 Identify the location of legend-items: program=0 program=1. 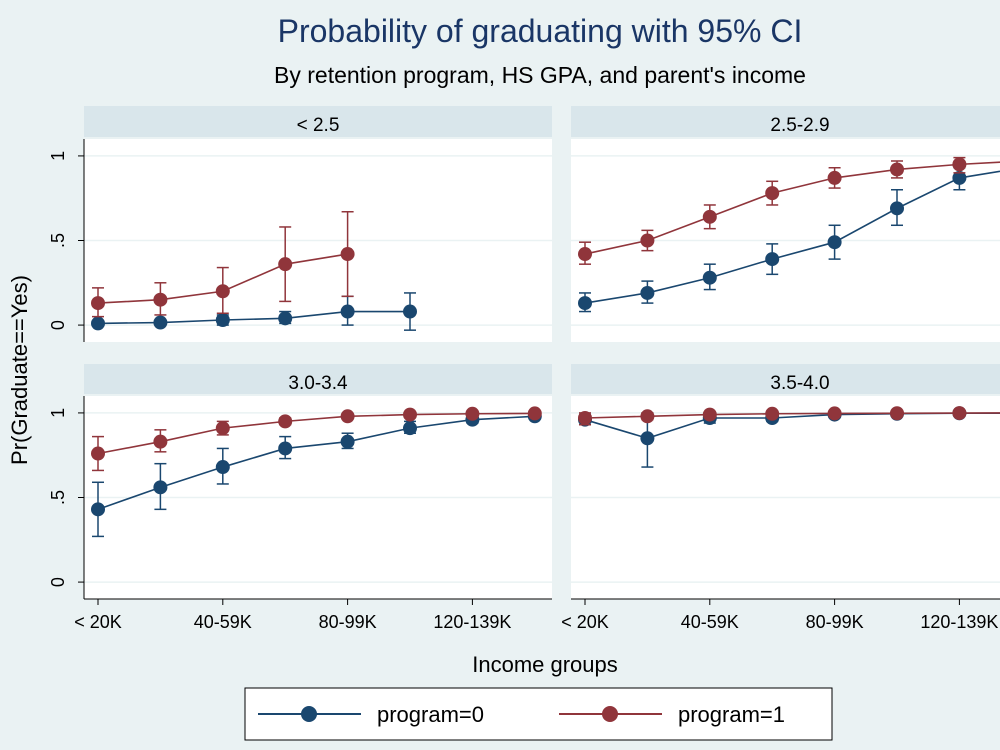
(521, 714).